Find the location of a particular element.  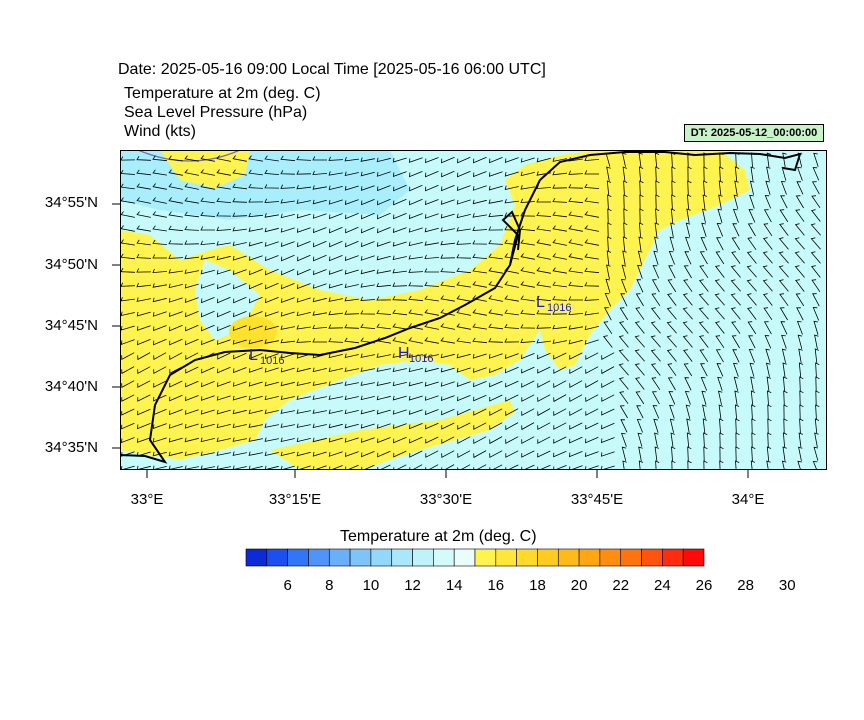

warm-region-northwest is located at coordinates (205, 169).